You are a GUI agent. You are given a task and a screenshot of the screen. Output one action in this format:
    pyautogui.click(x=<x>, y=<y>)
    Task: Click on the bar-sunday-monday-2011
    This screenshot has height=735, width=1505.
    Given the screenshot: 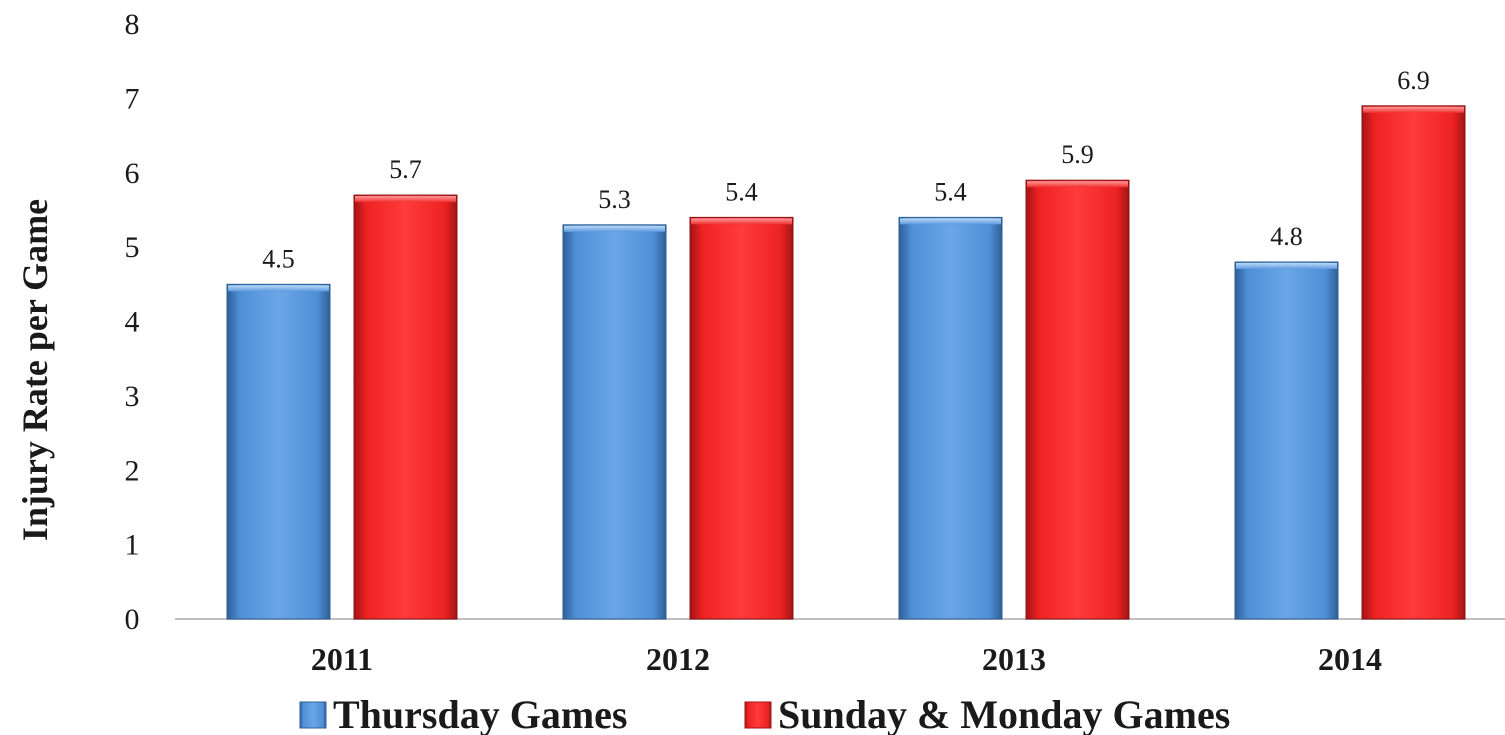 What is the action you would take?
    pyautogui.click(x=405, y=407)
    